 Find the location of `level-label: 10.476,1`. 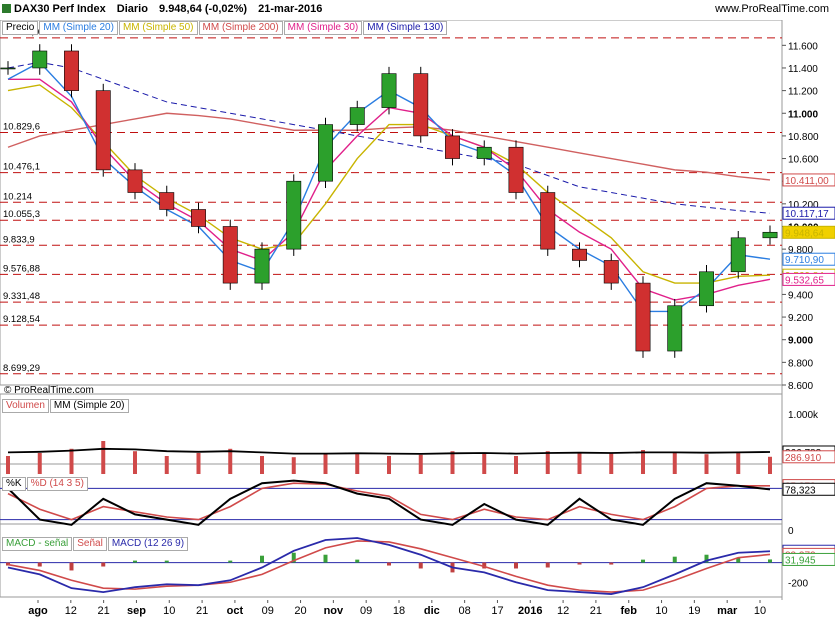

level-label: 10.476,1 is located at coordinates (21, 167).